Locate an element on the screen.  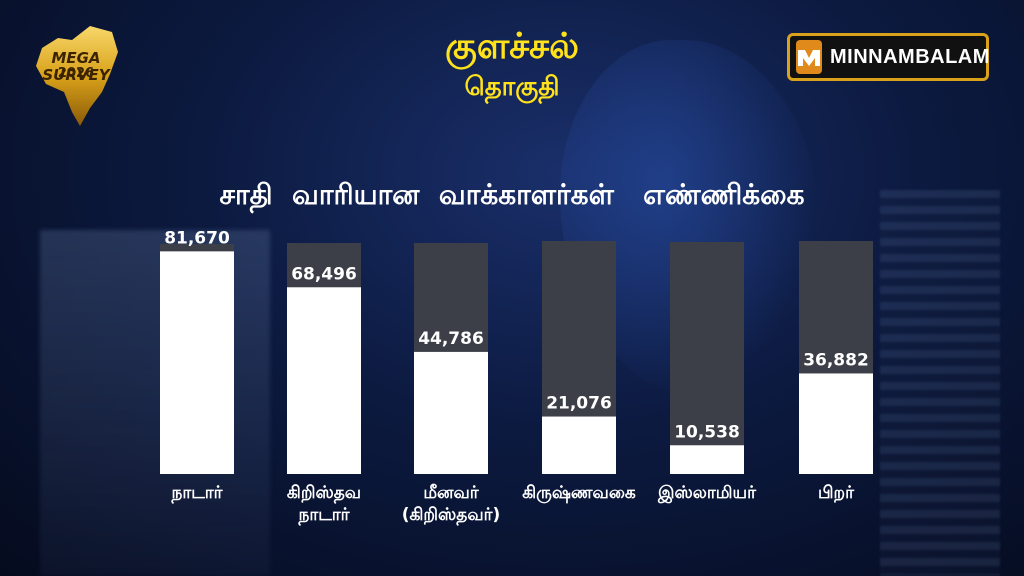
brand-badge: MINNAMBALAM is located at coordinates (888, 57).